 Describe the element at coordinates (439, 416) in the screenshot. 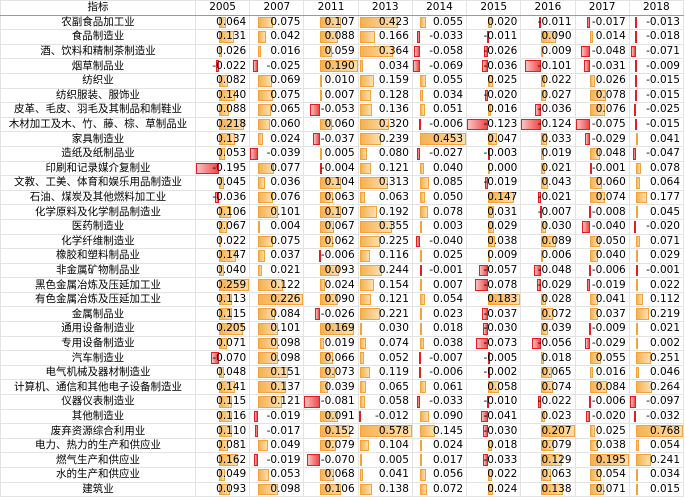

I see `value-cell: 0.090` at that location.